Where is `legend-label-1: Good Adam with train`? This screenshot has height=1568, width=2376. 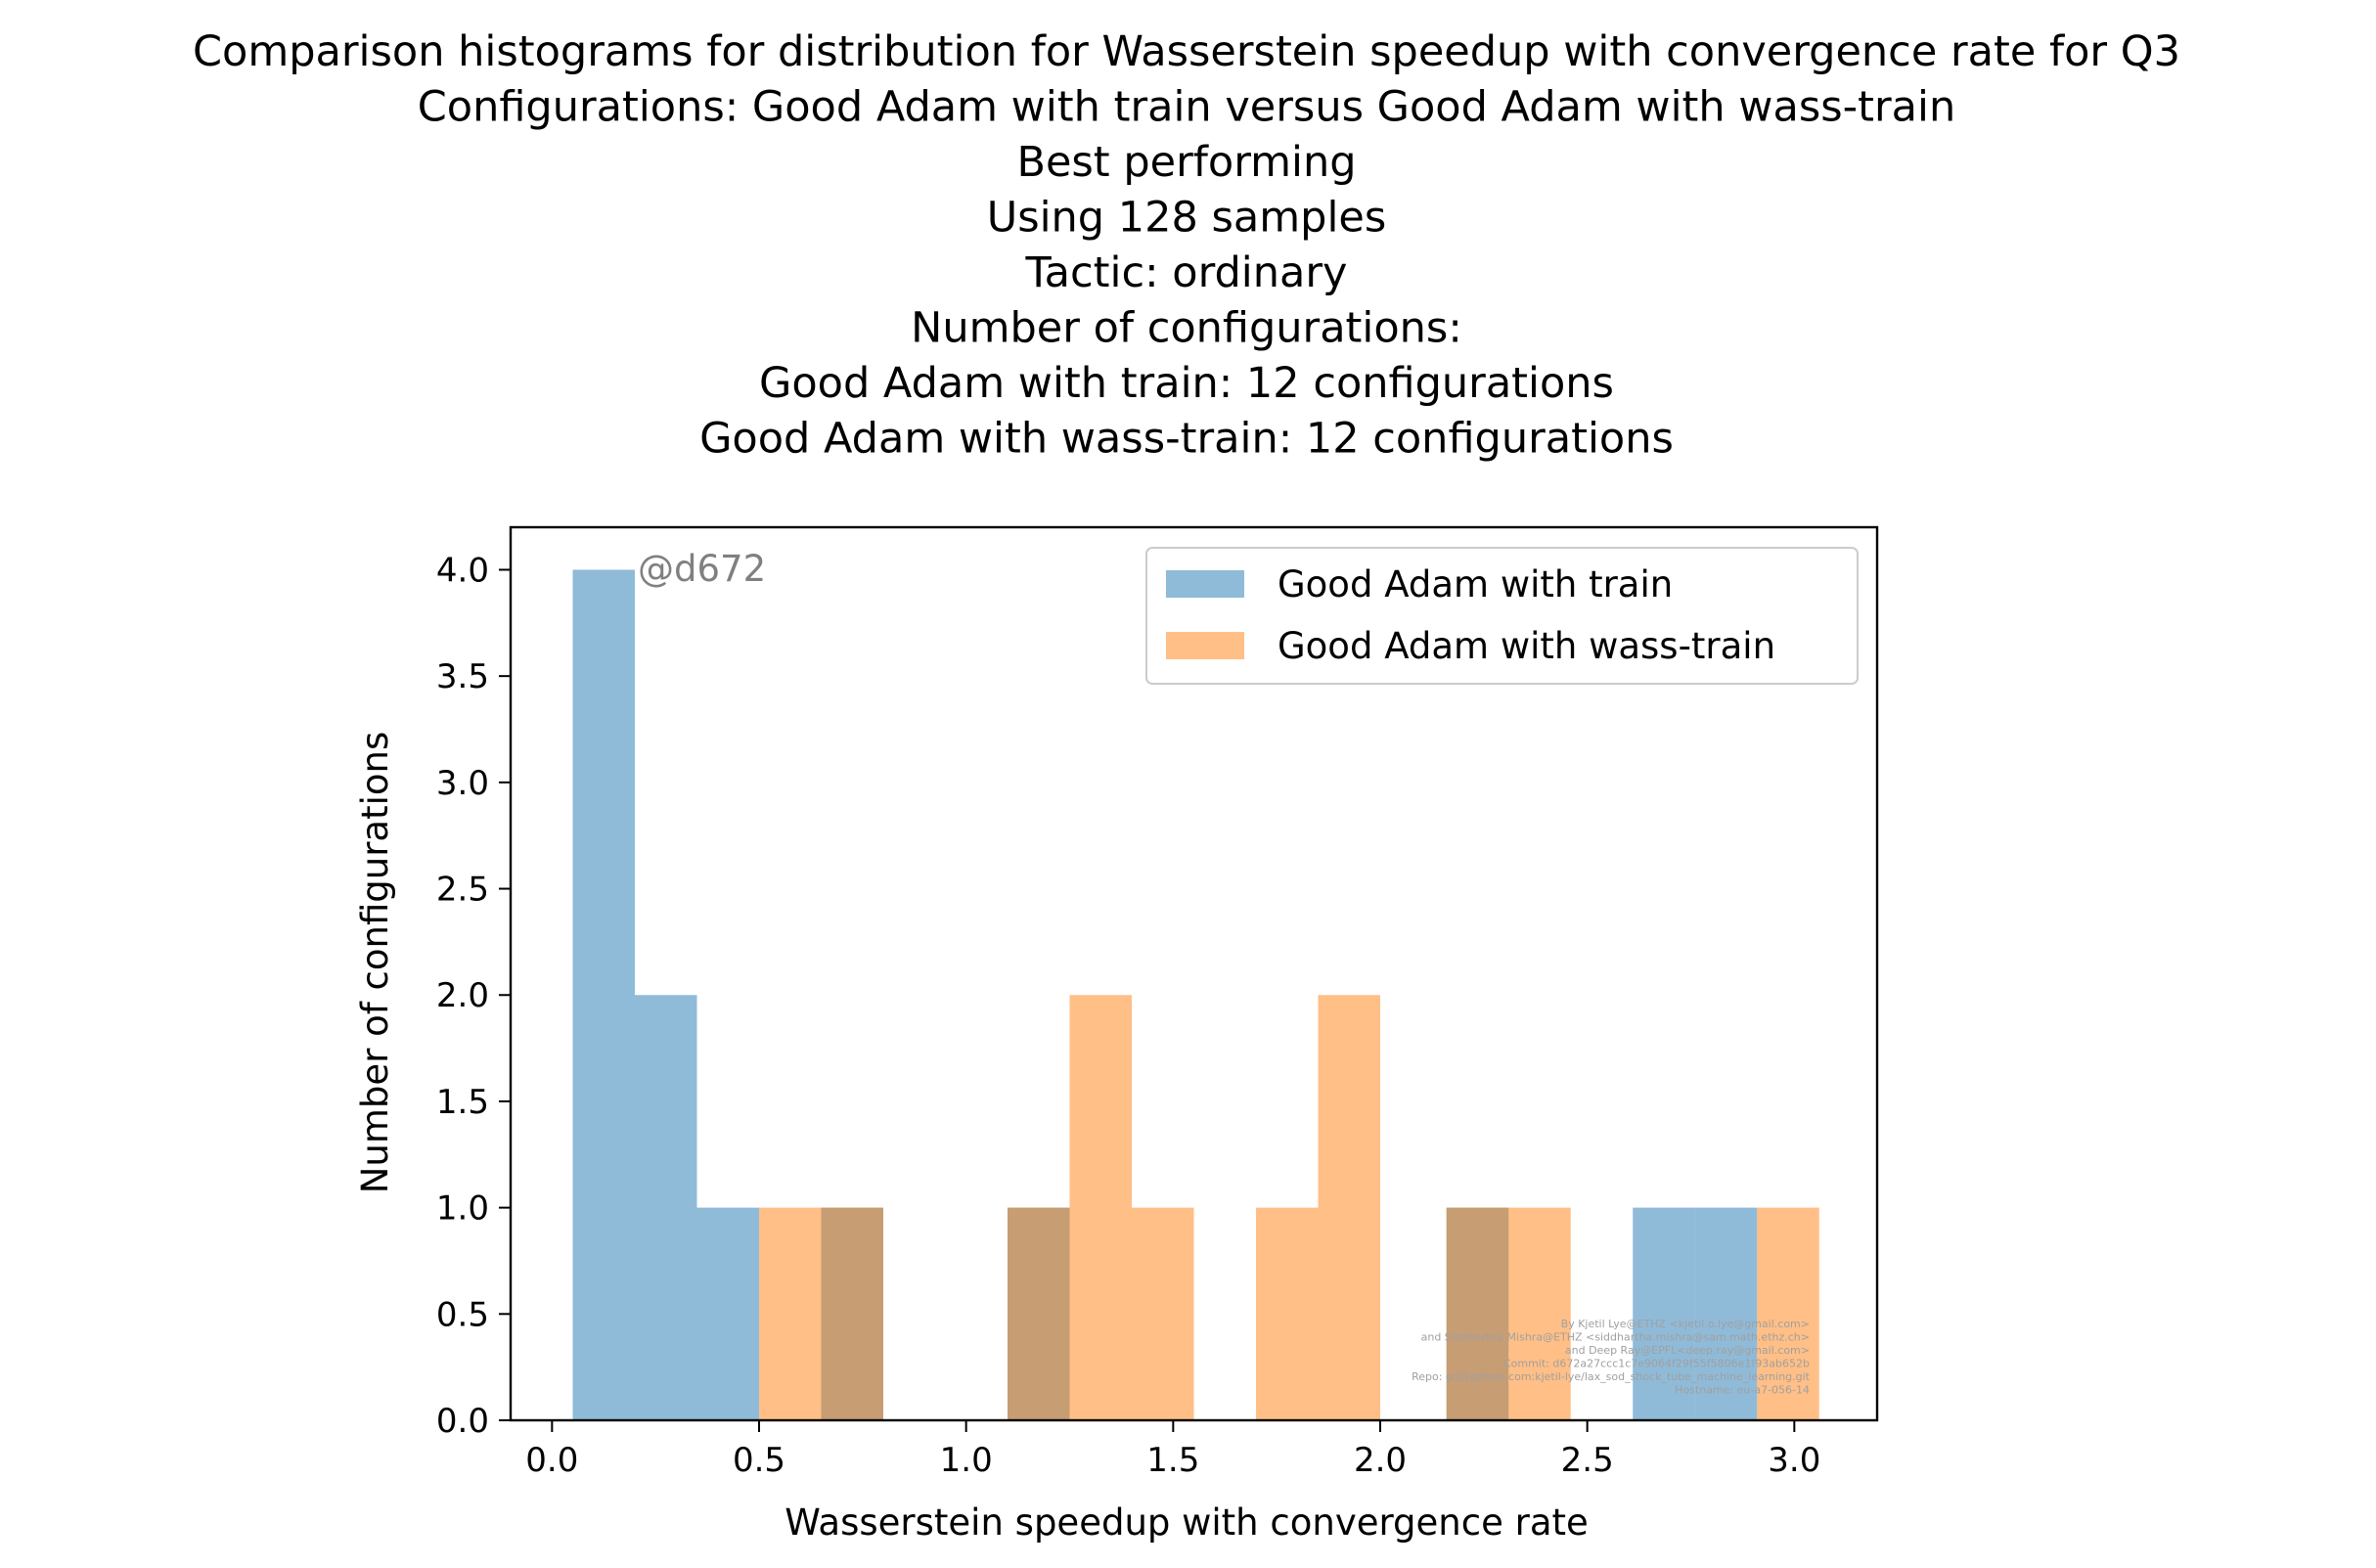 legend-label-1: Good Adam with train is located at coordinates (1475, 584).